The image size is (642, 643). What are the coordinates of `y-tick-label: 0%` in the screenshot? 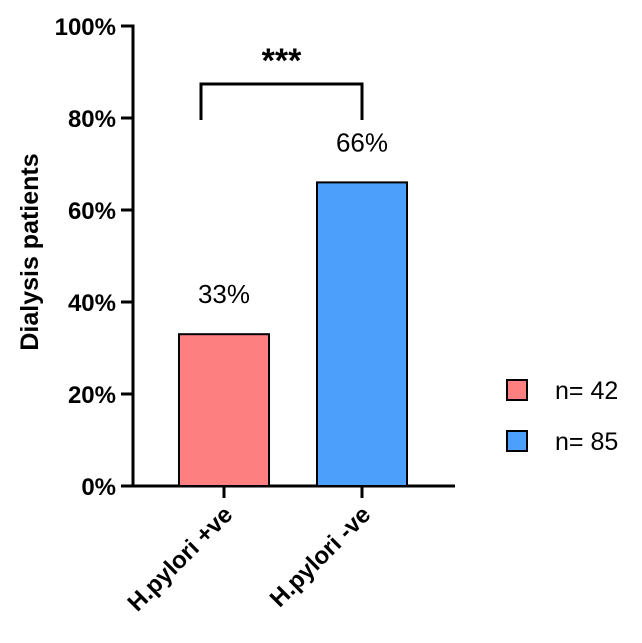 It's located at (98, 487).